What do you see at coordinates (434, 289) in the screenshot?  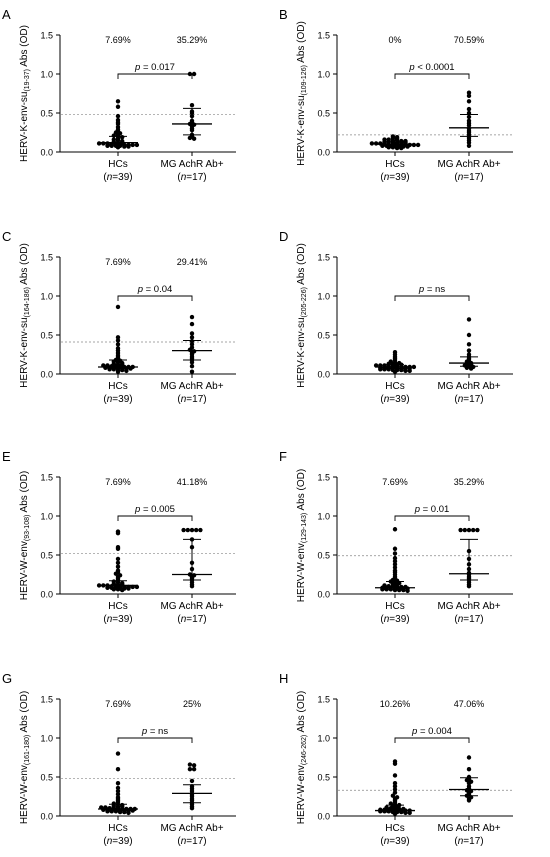 I see `p-value-text: = ns` at bounding box center [434, 289].